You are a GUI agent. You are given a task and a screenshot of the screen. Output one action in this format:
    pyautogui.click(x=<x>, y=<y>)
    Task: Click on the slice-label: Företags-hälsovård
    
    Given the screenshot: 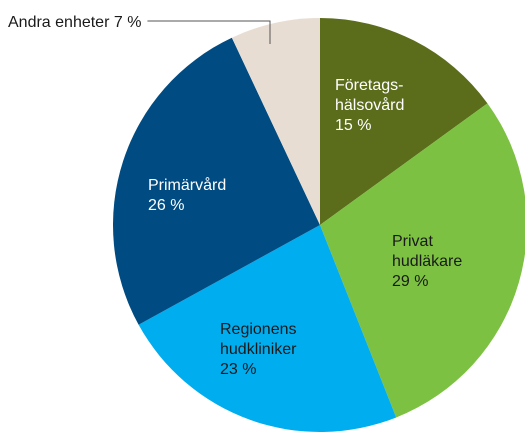 What is the action you would take?
    pyautogui.click(x=369, y=95)
    